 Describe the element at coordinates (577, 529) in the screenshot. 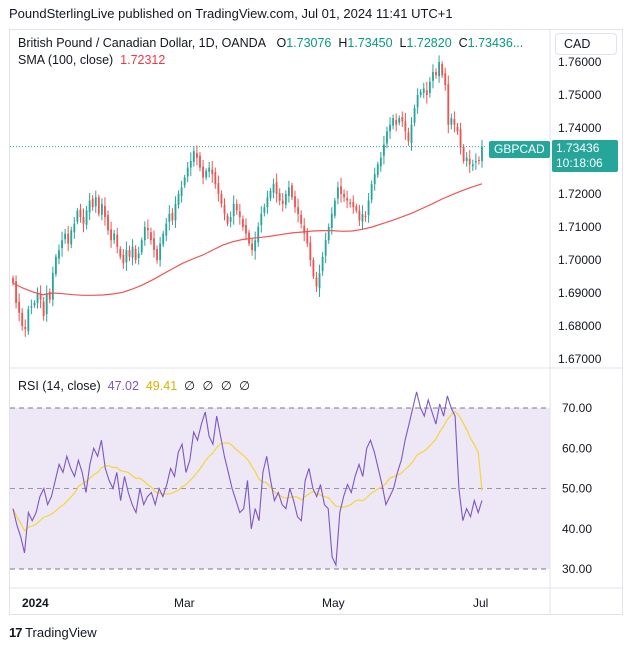

I see `rsi-tick-label: 40.00` at that location.